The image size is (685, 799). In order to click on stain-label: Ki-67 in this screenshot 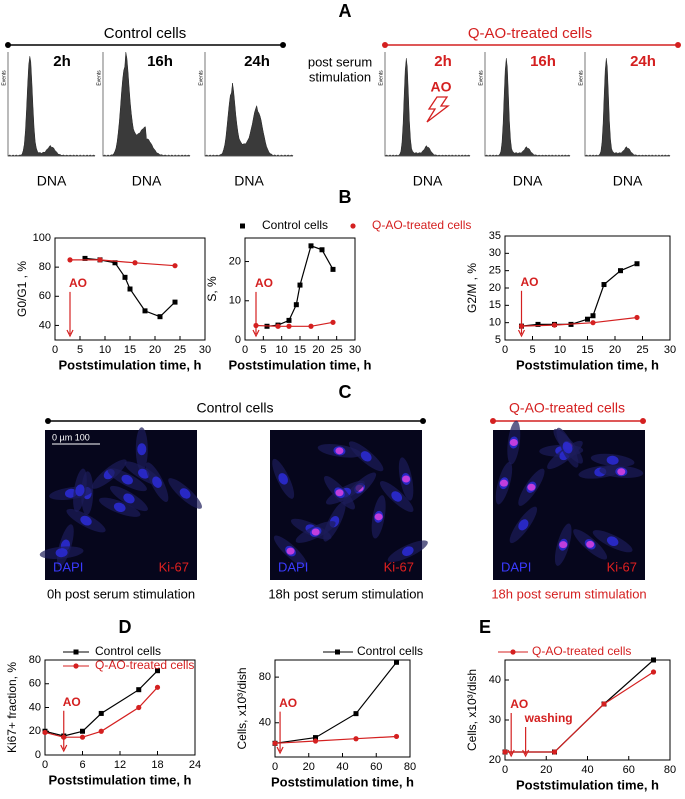, I will do `click(174, 566)`.